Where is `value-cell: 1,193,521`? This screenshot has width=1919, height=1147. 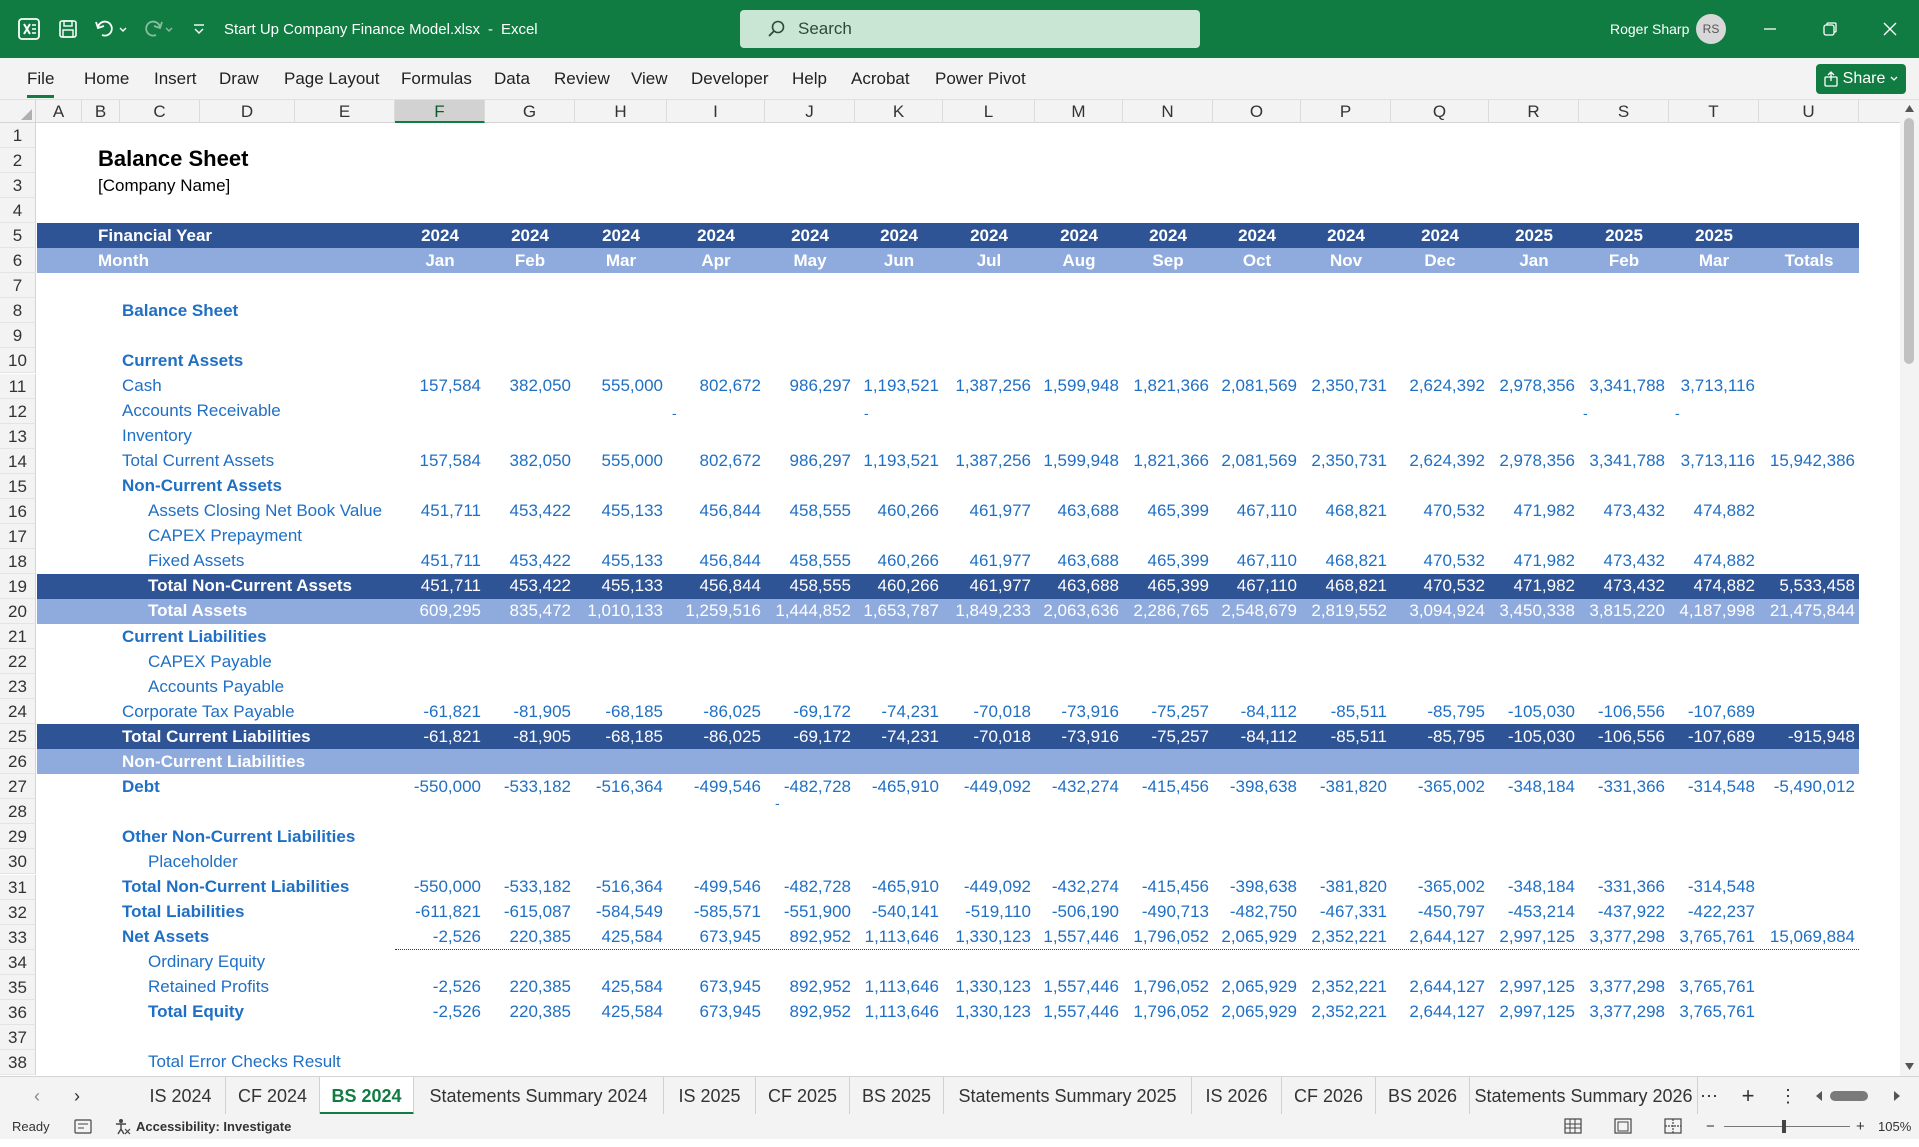
value-cell: 1,193,521 is located at coordinates (901, 461).